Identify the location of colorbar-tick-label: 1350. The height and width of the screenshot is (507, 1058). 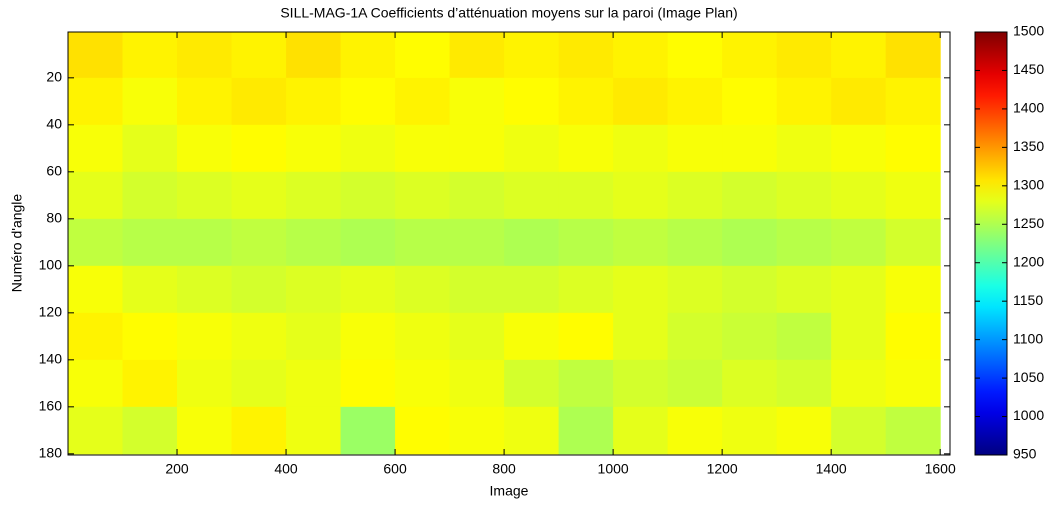
(1028, 146).